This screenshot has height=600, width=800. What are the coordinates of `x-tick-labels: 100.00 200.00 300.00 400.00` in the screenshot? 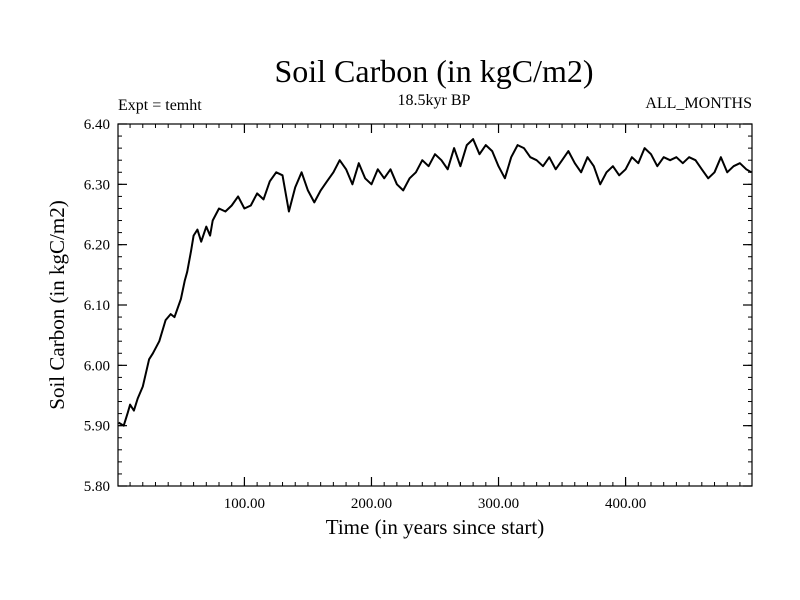 It's located at (435, 504).